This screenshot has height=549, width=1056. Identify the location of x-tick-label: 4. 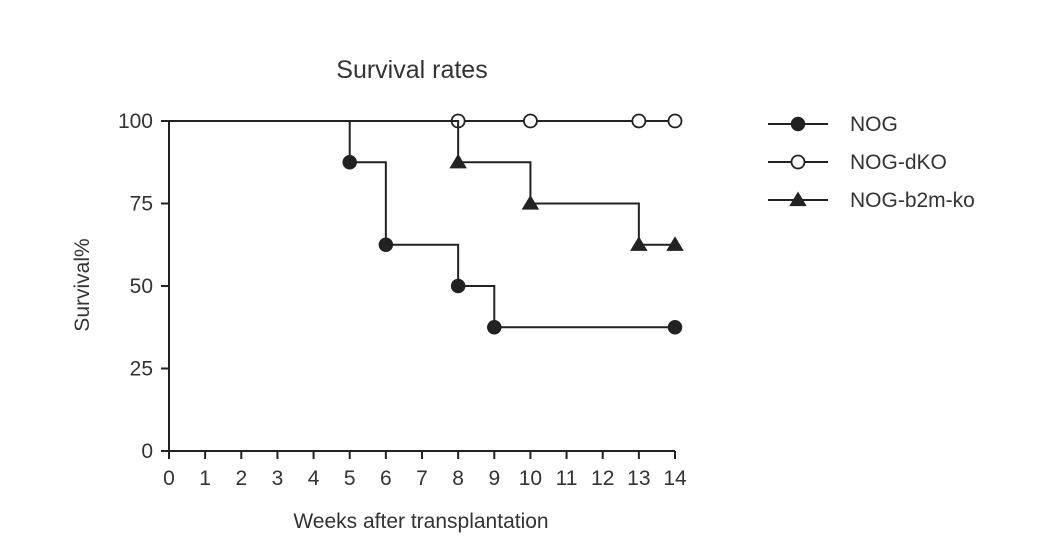
(314, 478).